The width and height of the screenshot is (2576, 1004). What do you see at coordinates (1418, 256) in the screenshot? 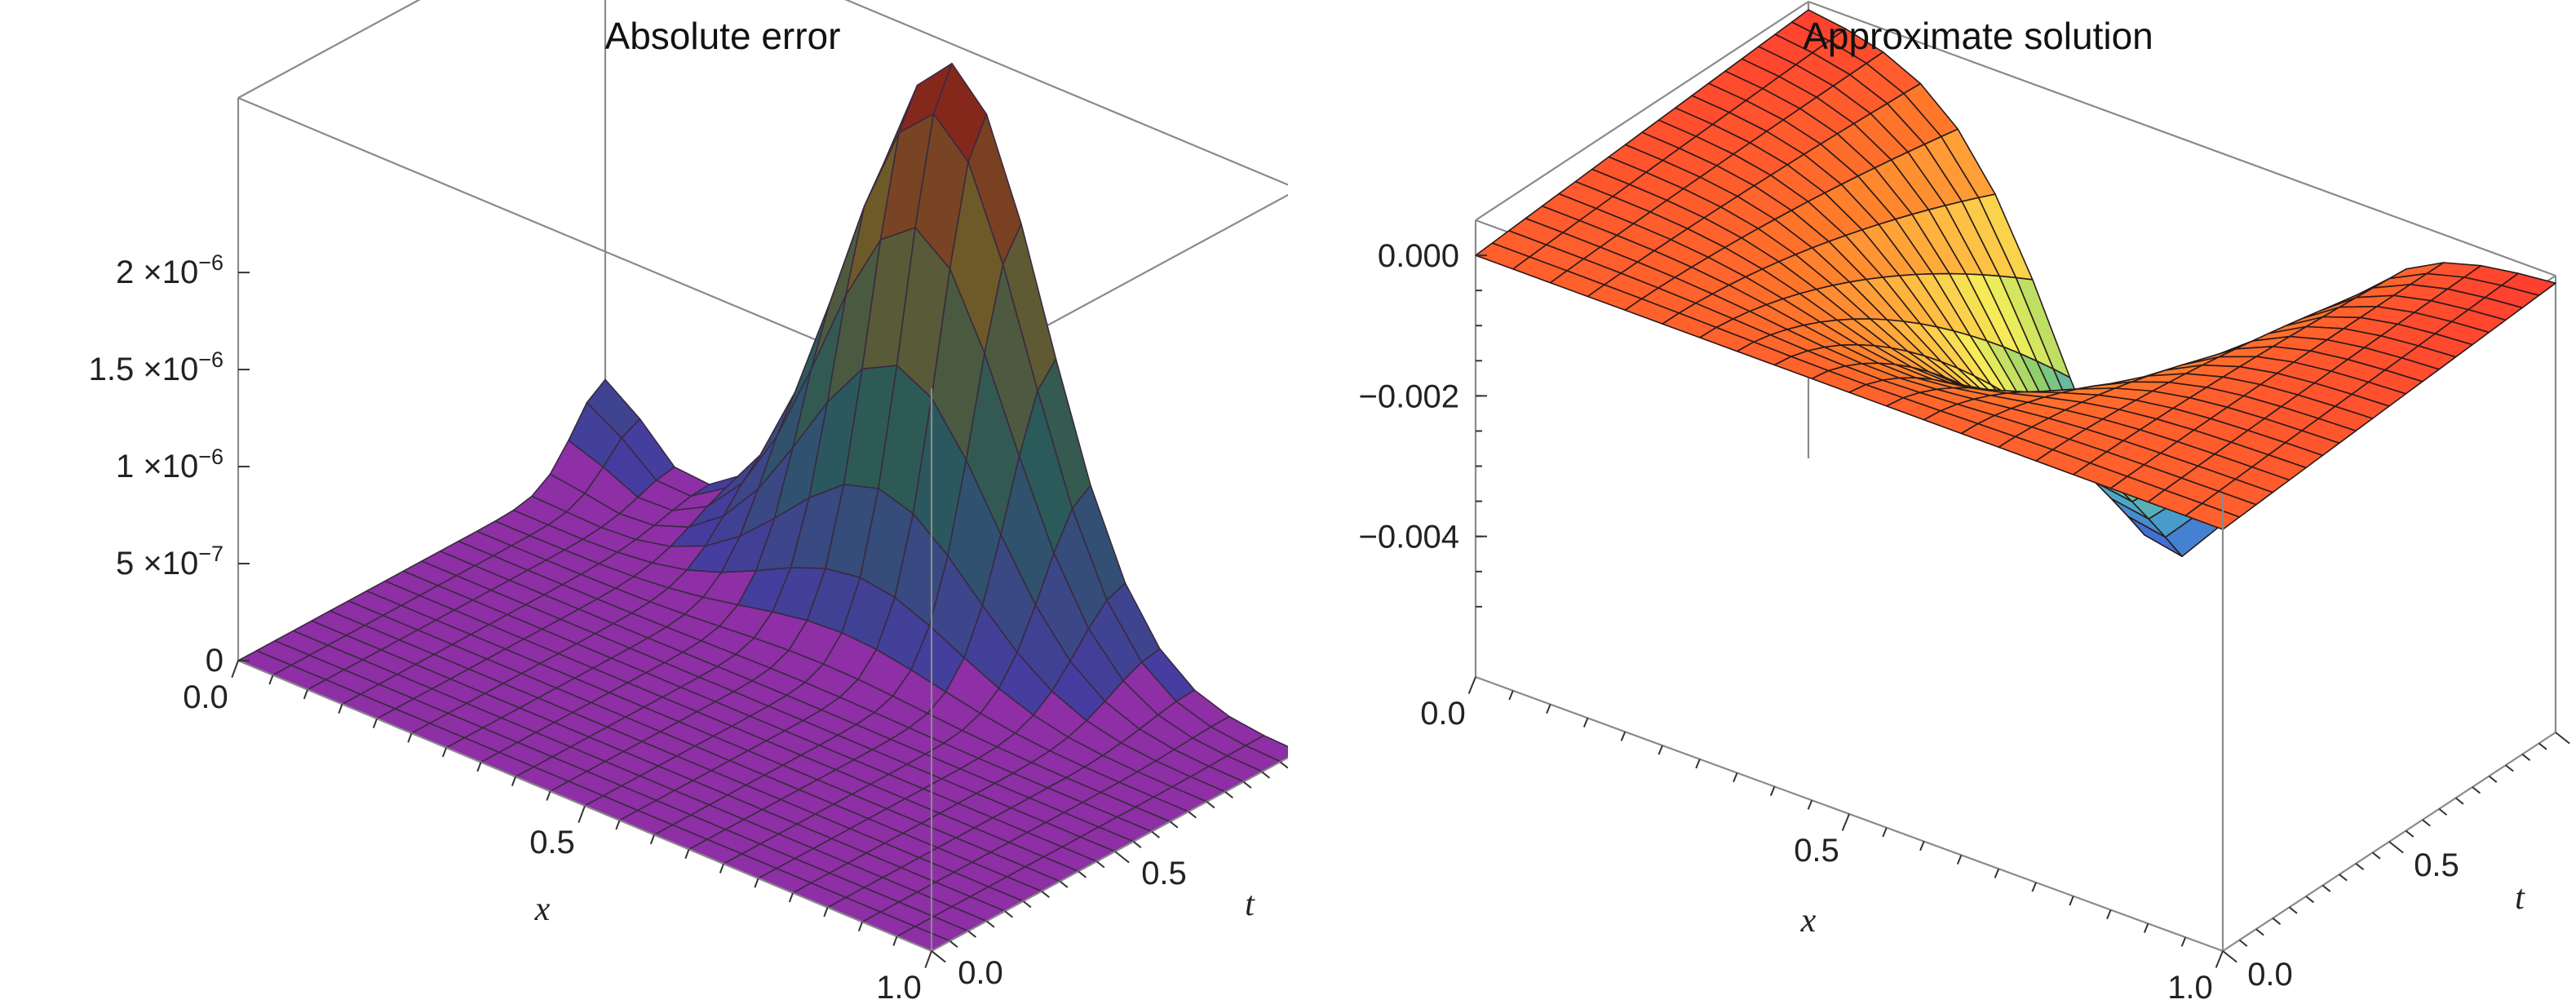
I see `z-tick-label: 0.000` at bounding box center [1418, 256].